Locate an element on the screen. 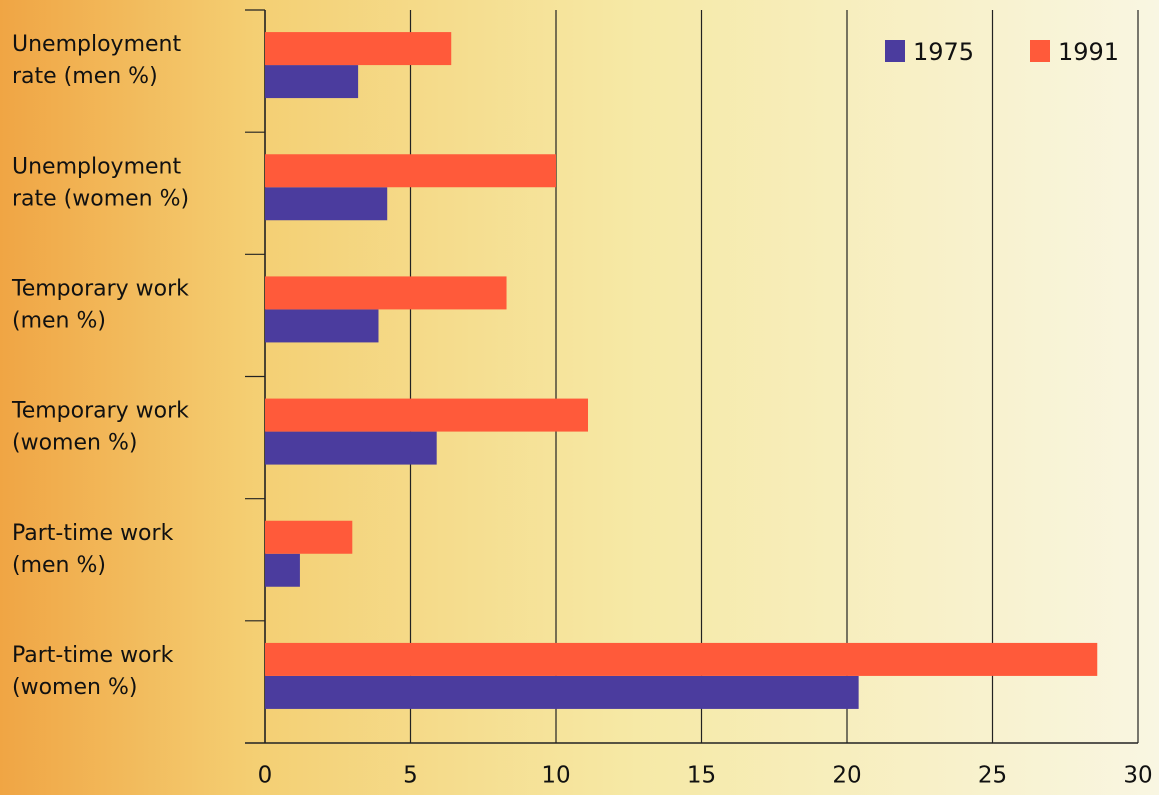 The height and width of the screenshot is (795, 1159). x-tick-label: 0 is located at coordinates (265, 776).